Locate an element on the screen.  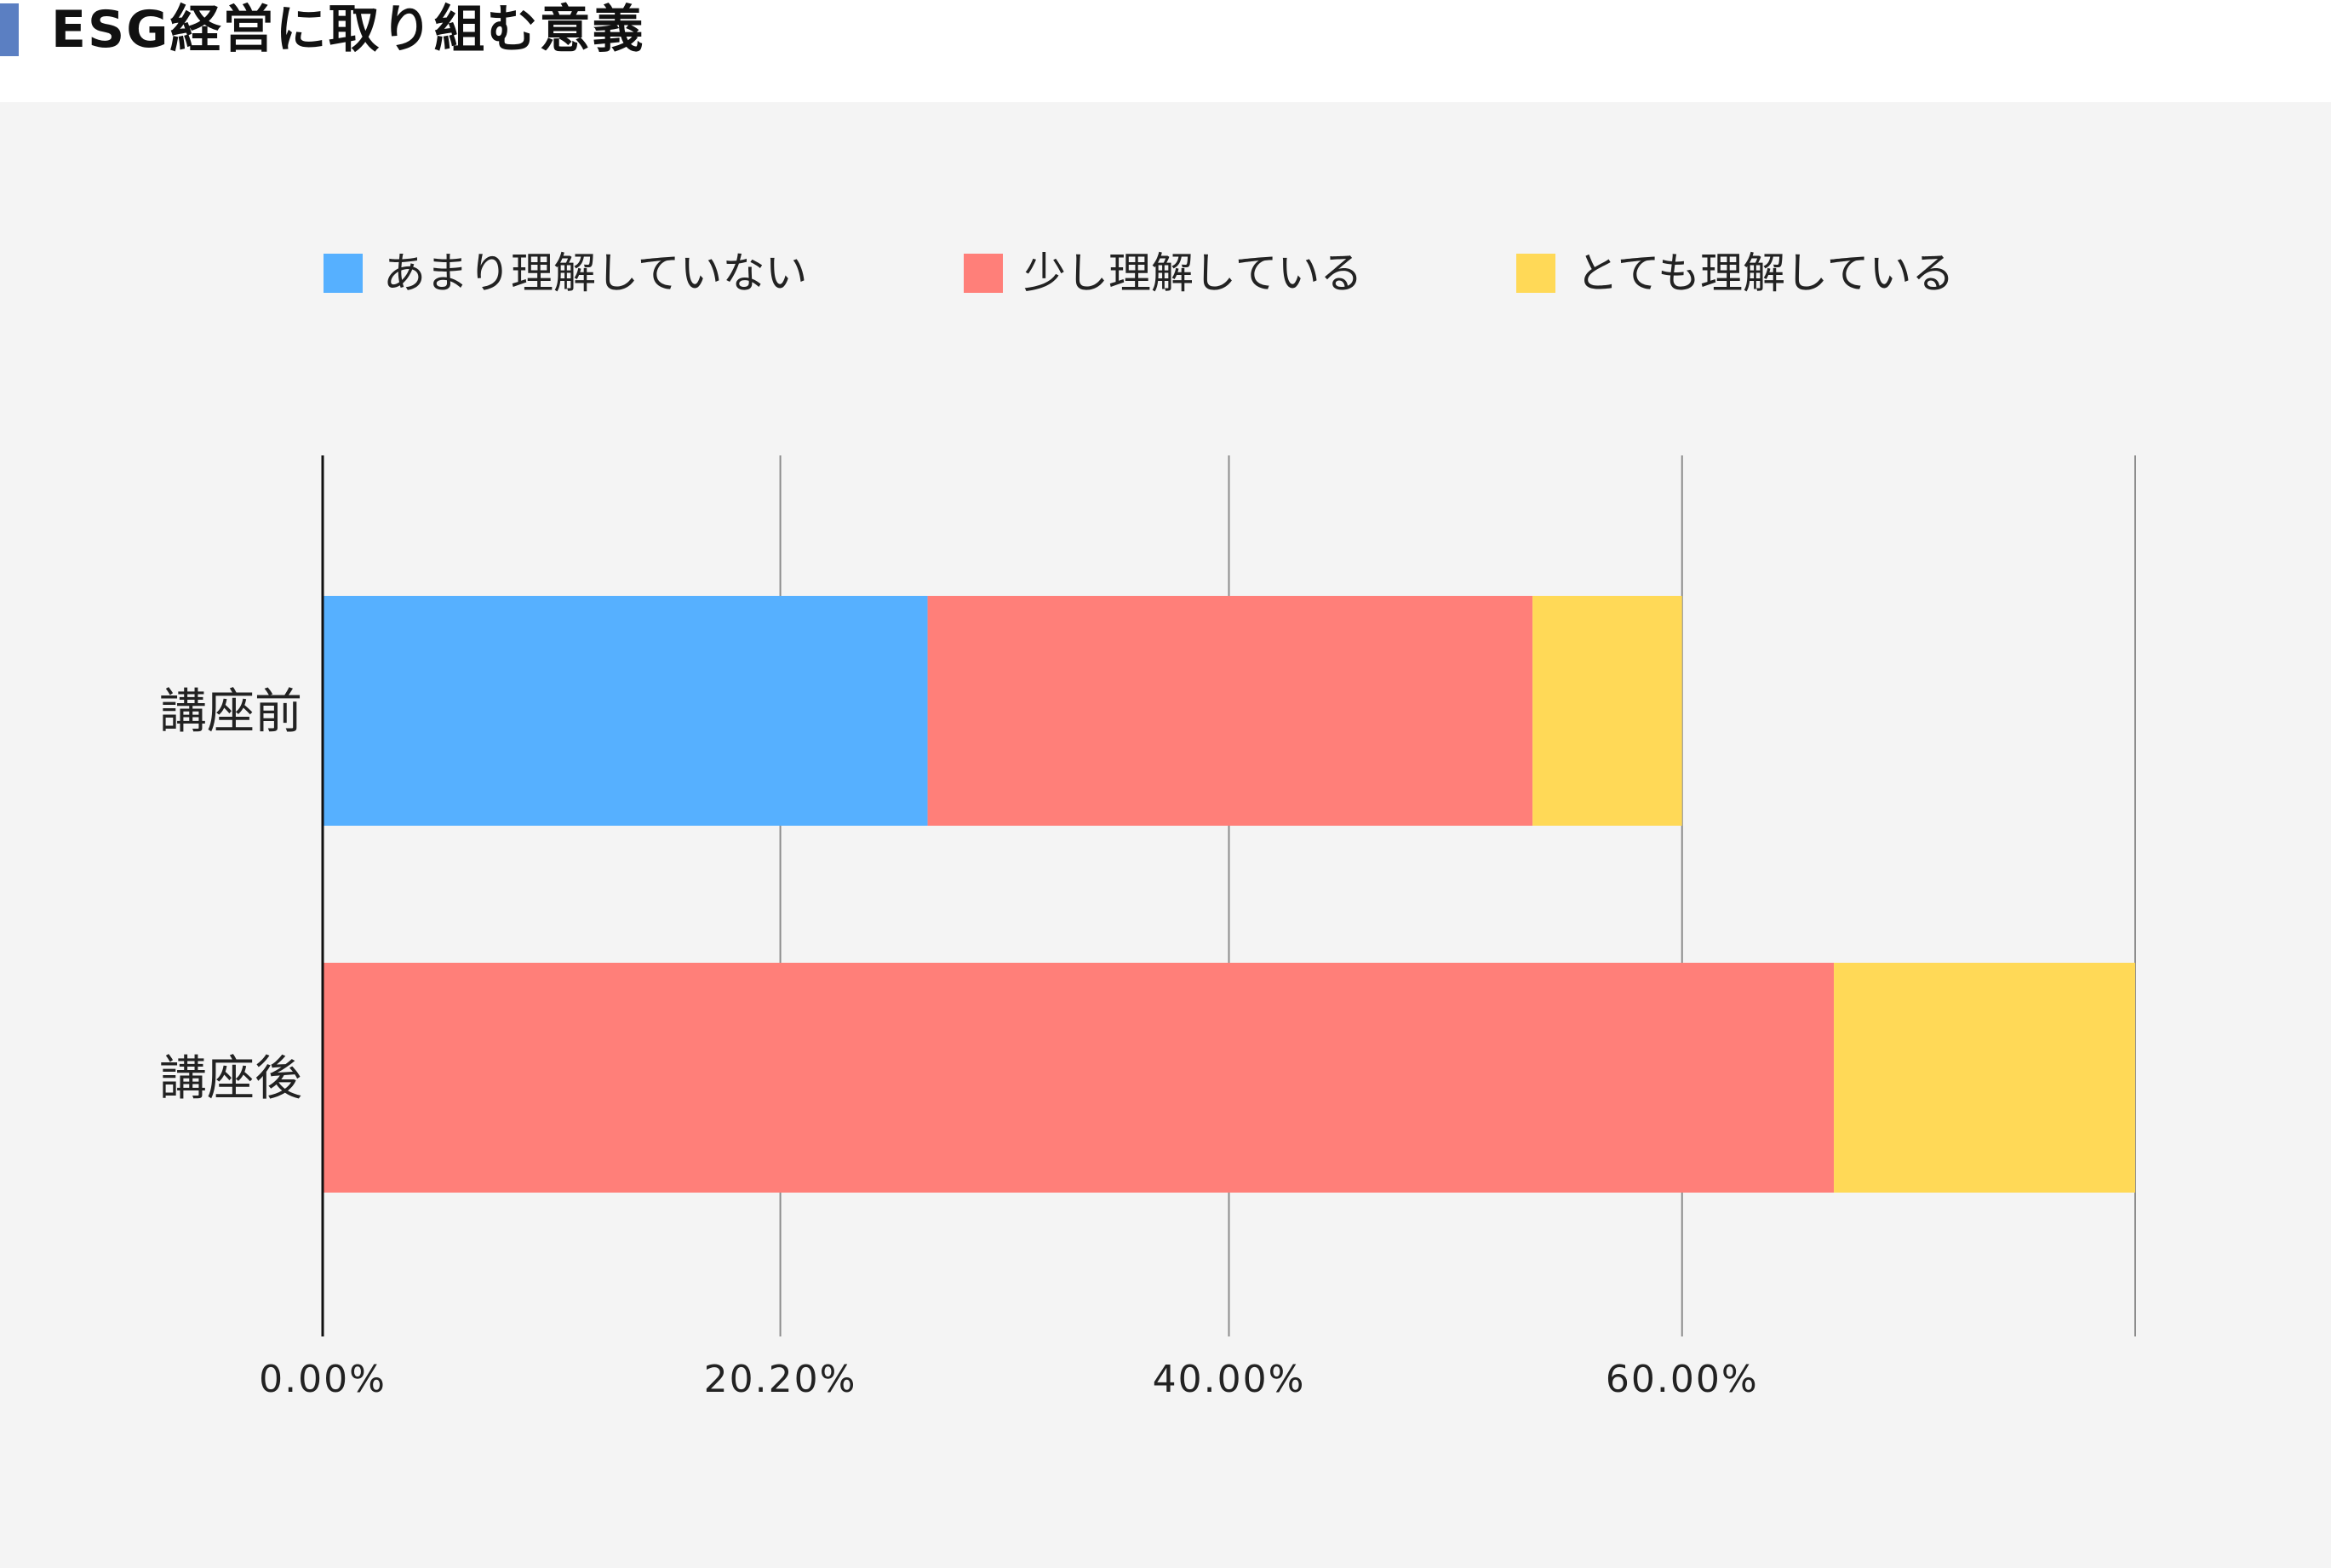
x-tick-label-1: 20.20% is located at coordinates (780, 1380).